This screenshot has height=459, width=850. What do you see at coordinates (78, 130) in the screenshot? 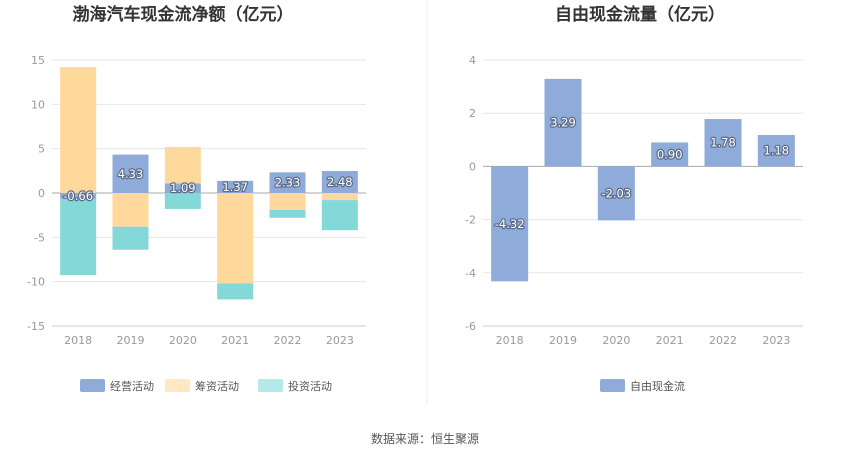
I see `bar-financing-2018` at bounding box center [78, 130].